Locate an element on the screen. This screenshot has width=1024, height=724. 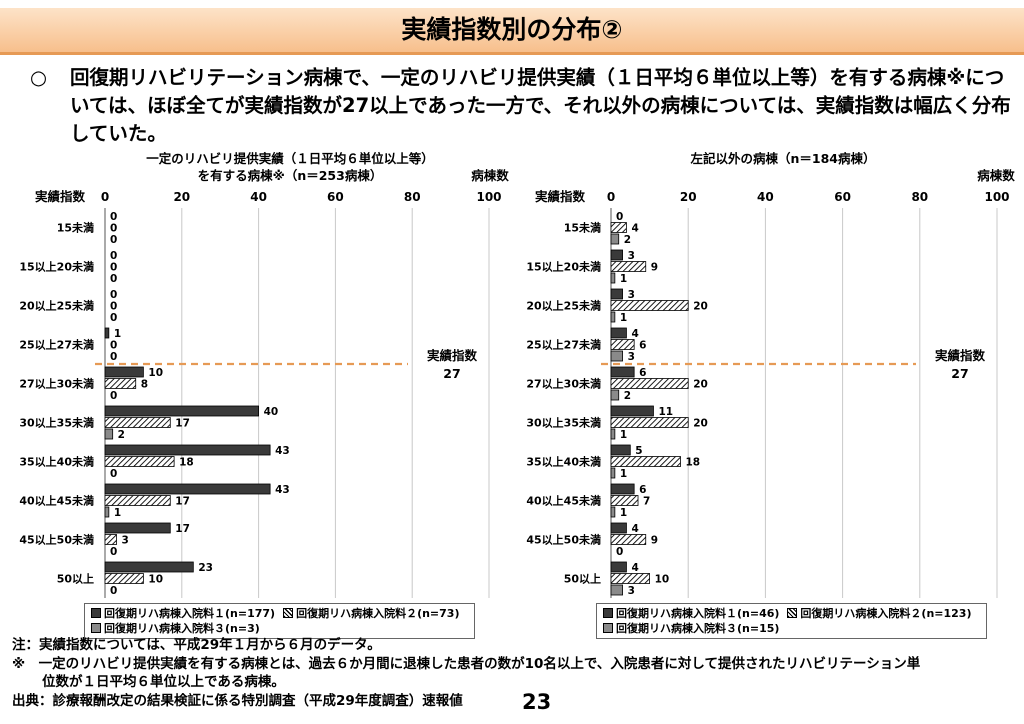
threshold-label: 27 is located at coordinates (959, 373).